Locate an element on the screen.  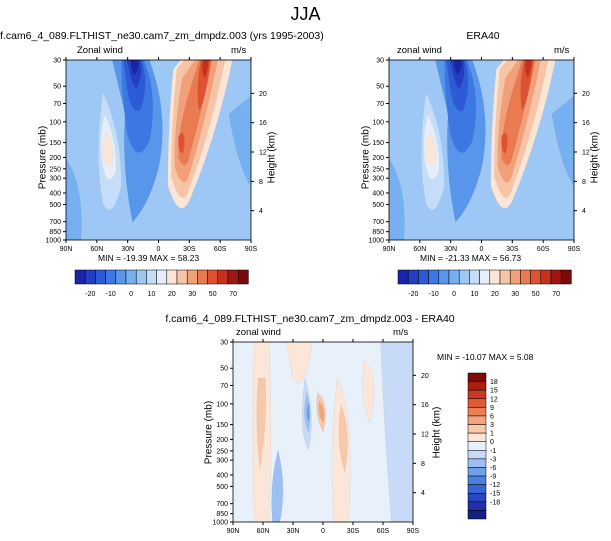
plot-area is located at coordinates (323, 432).